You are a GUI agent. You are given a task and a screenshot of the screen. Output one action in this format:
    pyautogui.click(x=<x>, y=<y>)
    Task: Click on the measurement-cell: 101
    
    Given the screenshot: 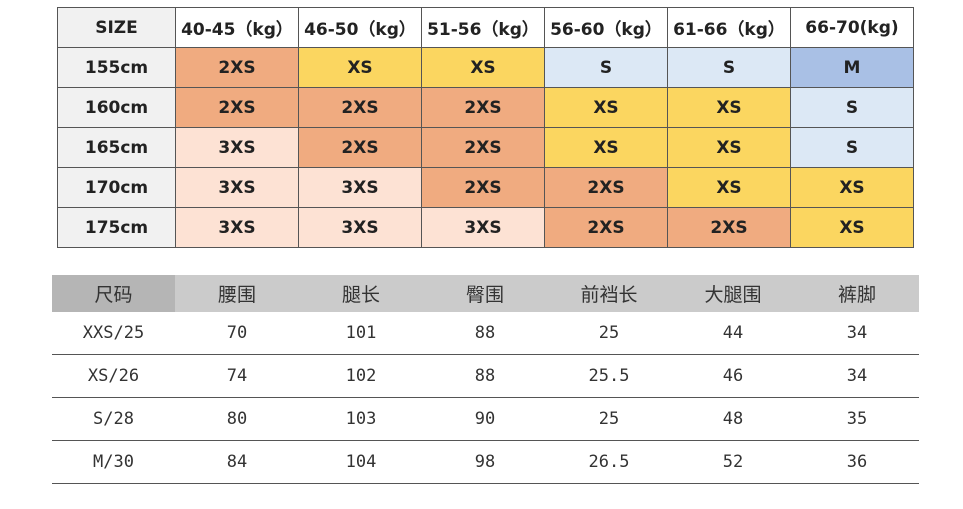 What is the action you would take?
    pyautogui.click(x=361, y=333)
    